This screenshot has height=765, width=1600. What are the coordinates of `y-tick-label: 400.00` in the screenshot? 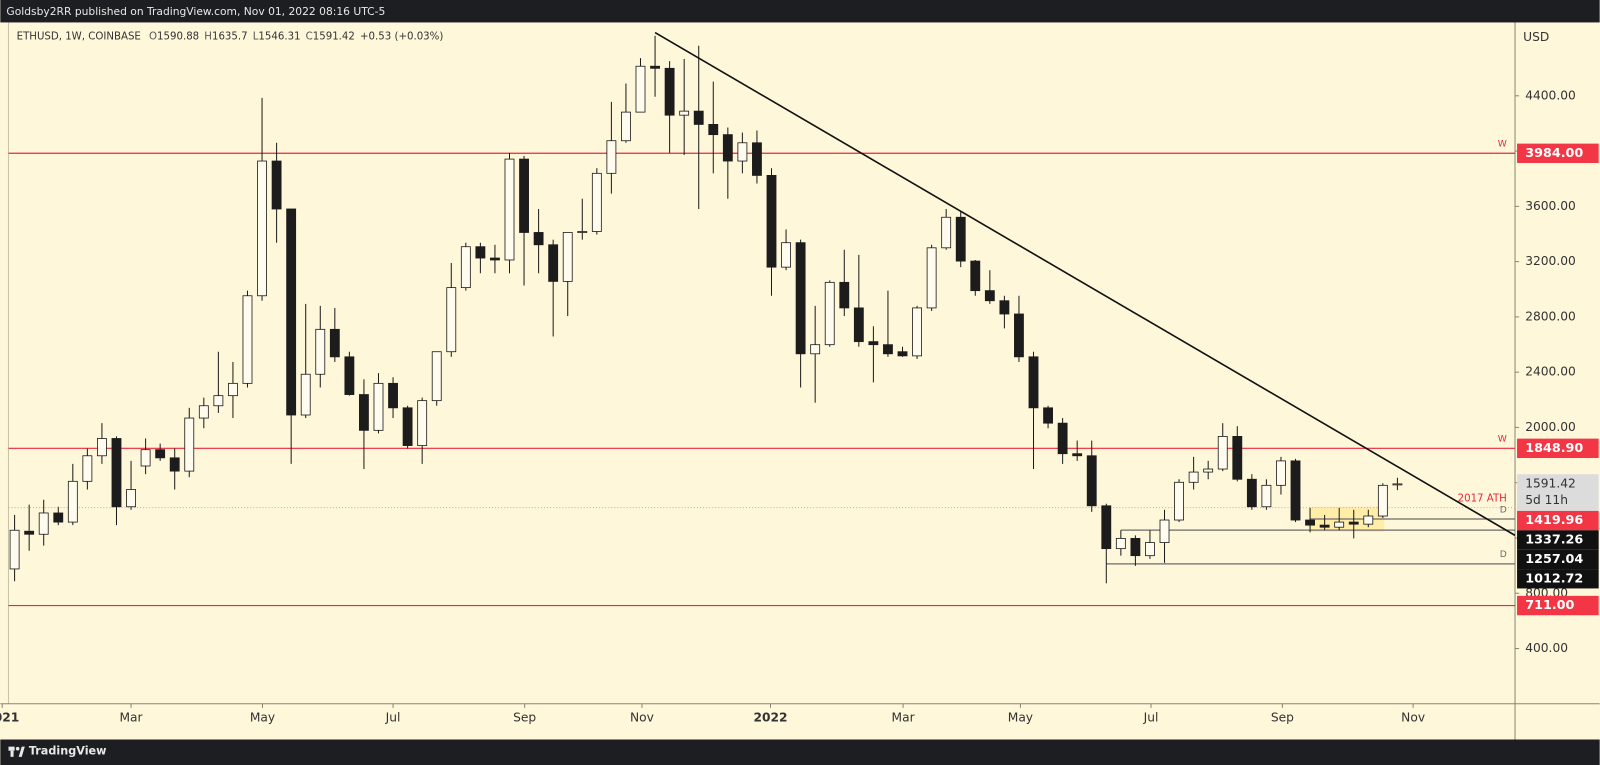 It's located at (1546, 648).